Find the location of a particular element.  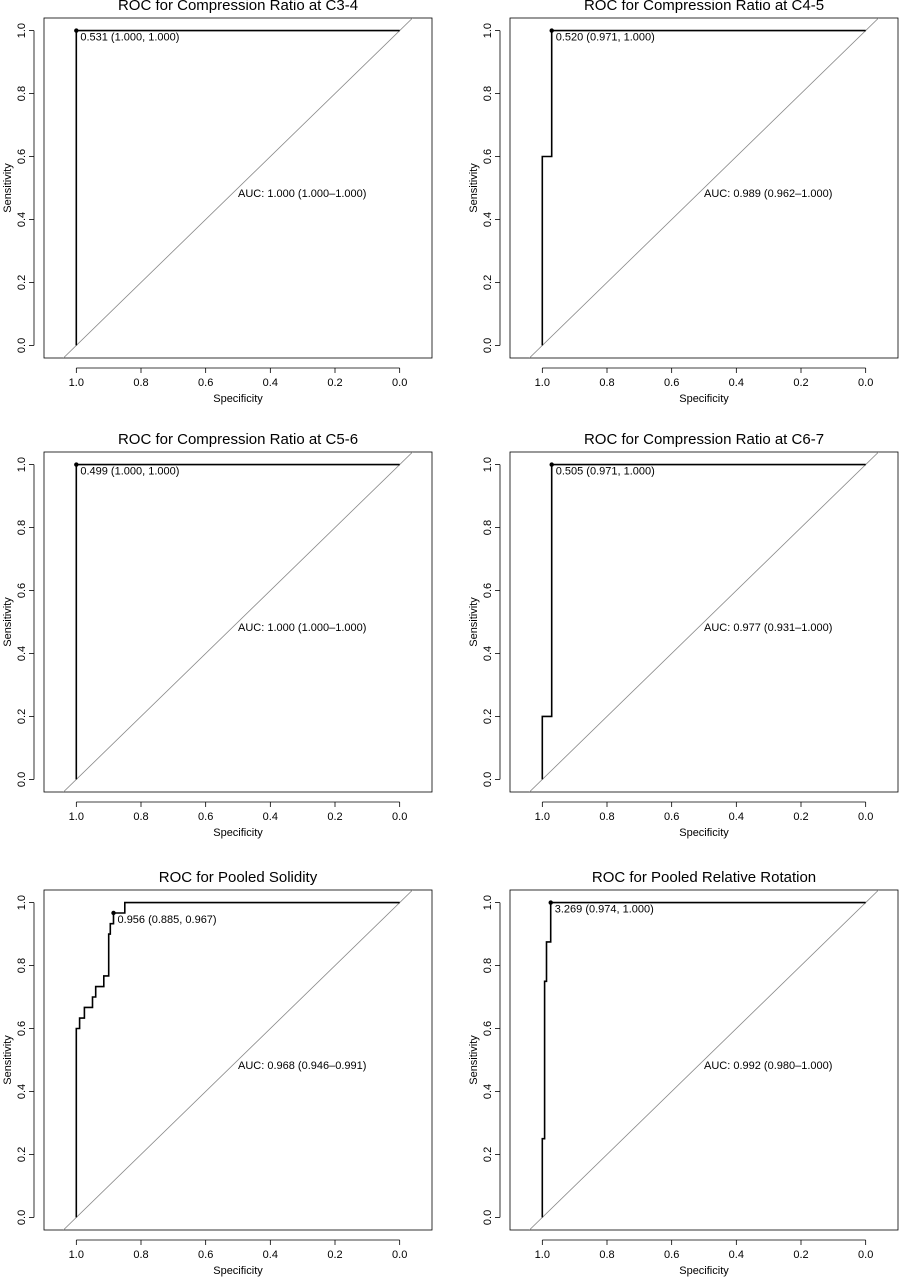

chart-title: ROC for Compression Ratio at C4-5 is located at coordinates (704, 7).